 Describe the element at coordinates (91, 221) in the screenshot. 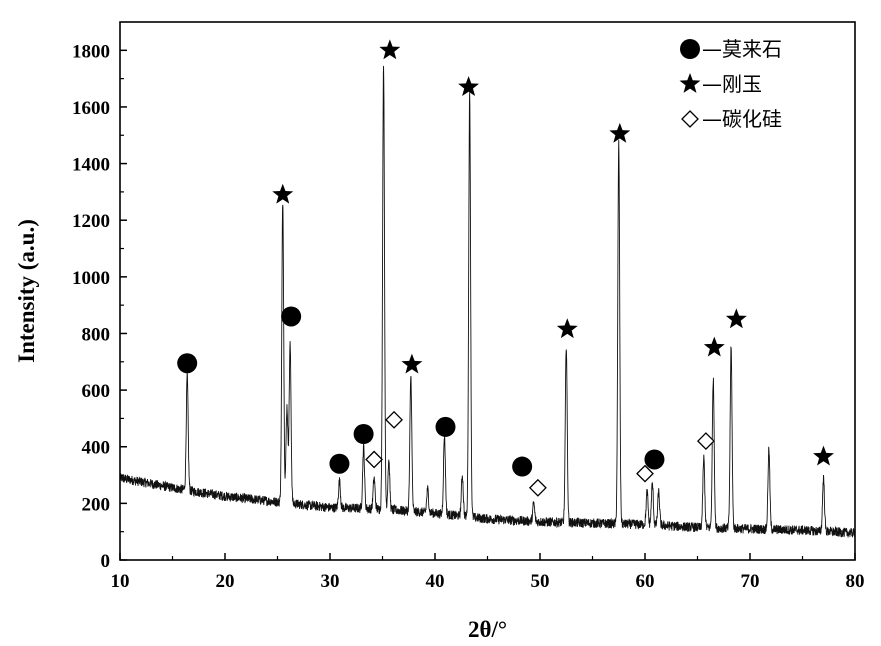

I see `y-tick-label: 1200` at that location.